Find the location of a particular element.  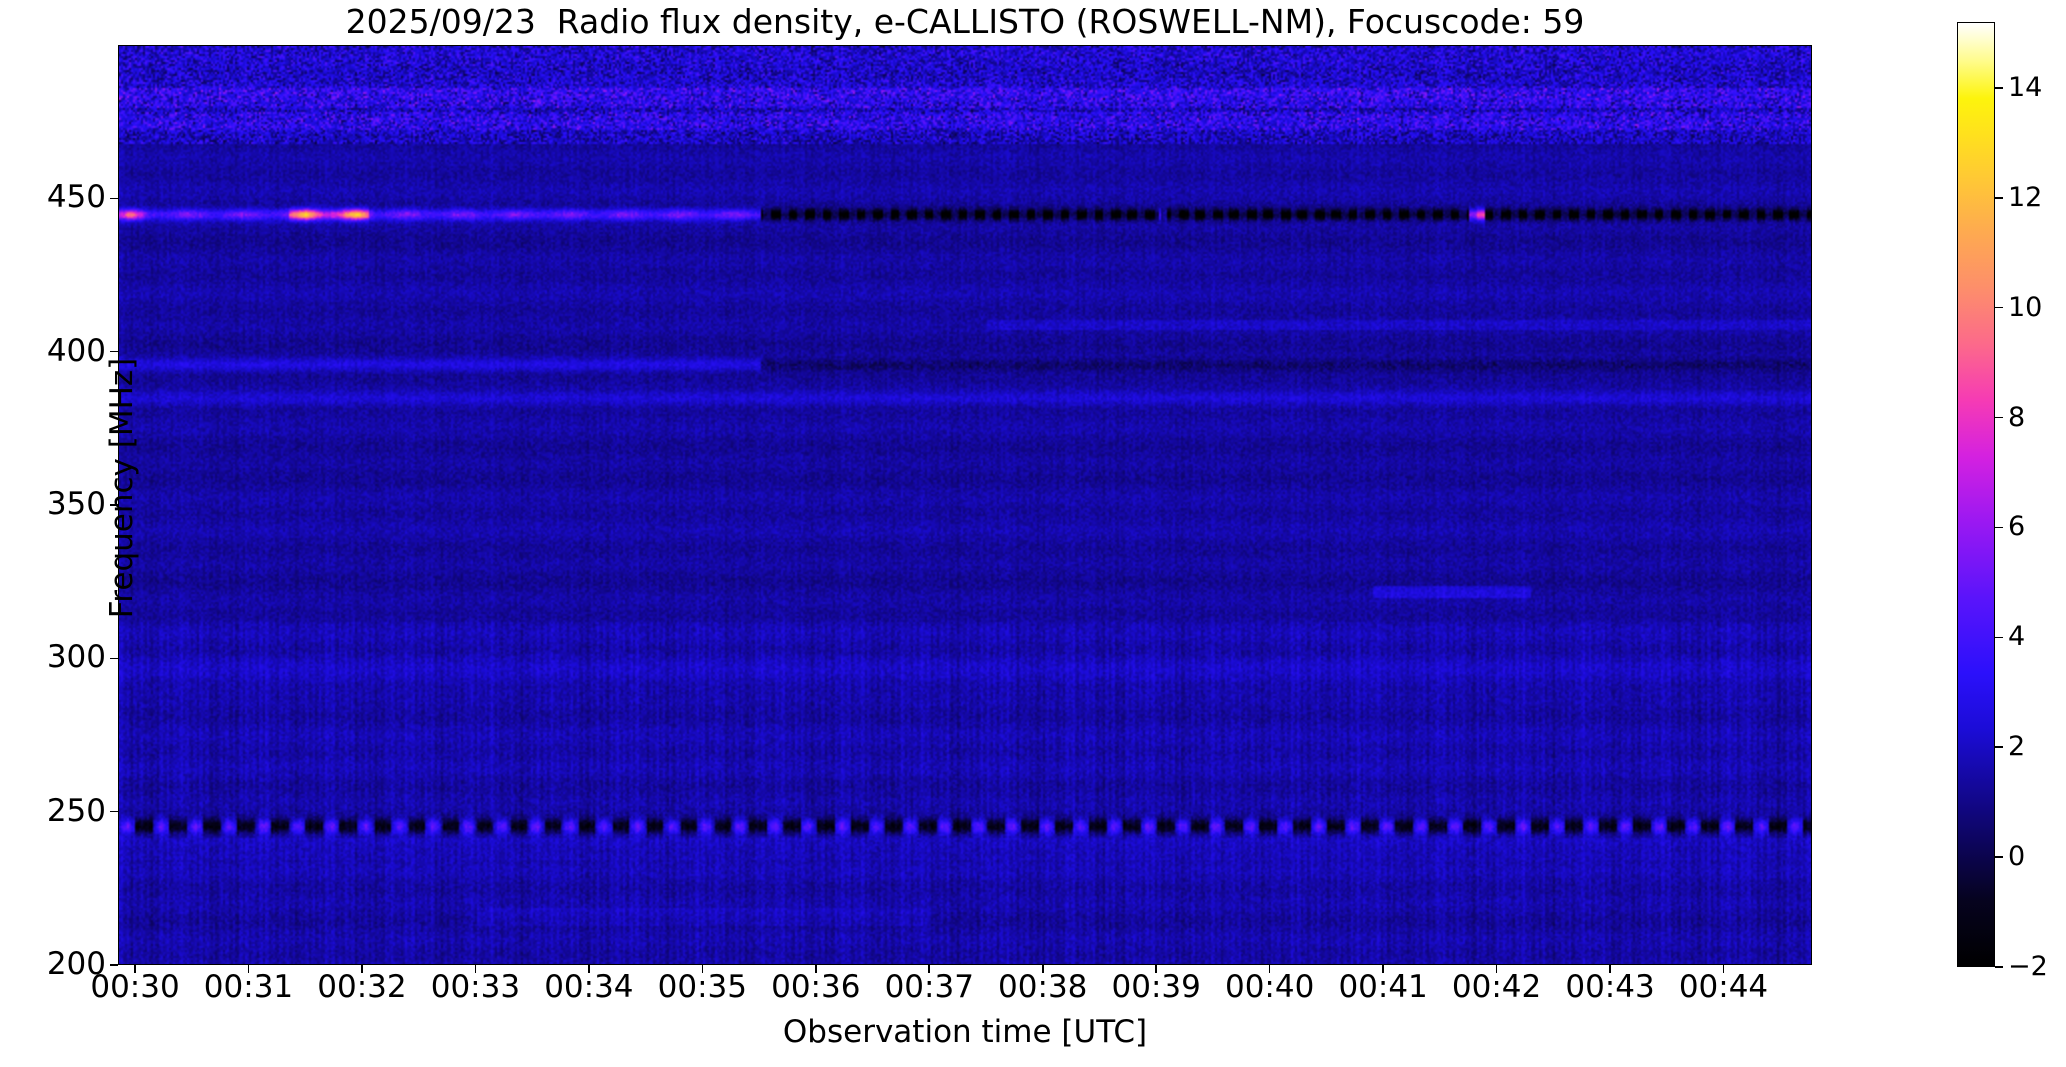

x-tick-label: 00:34 is located at coordinates (589, 987).